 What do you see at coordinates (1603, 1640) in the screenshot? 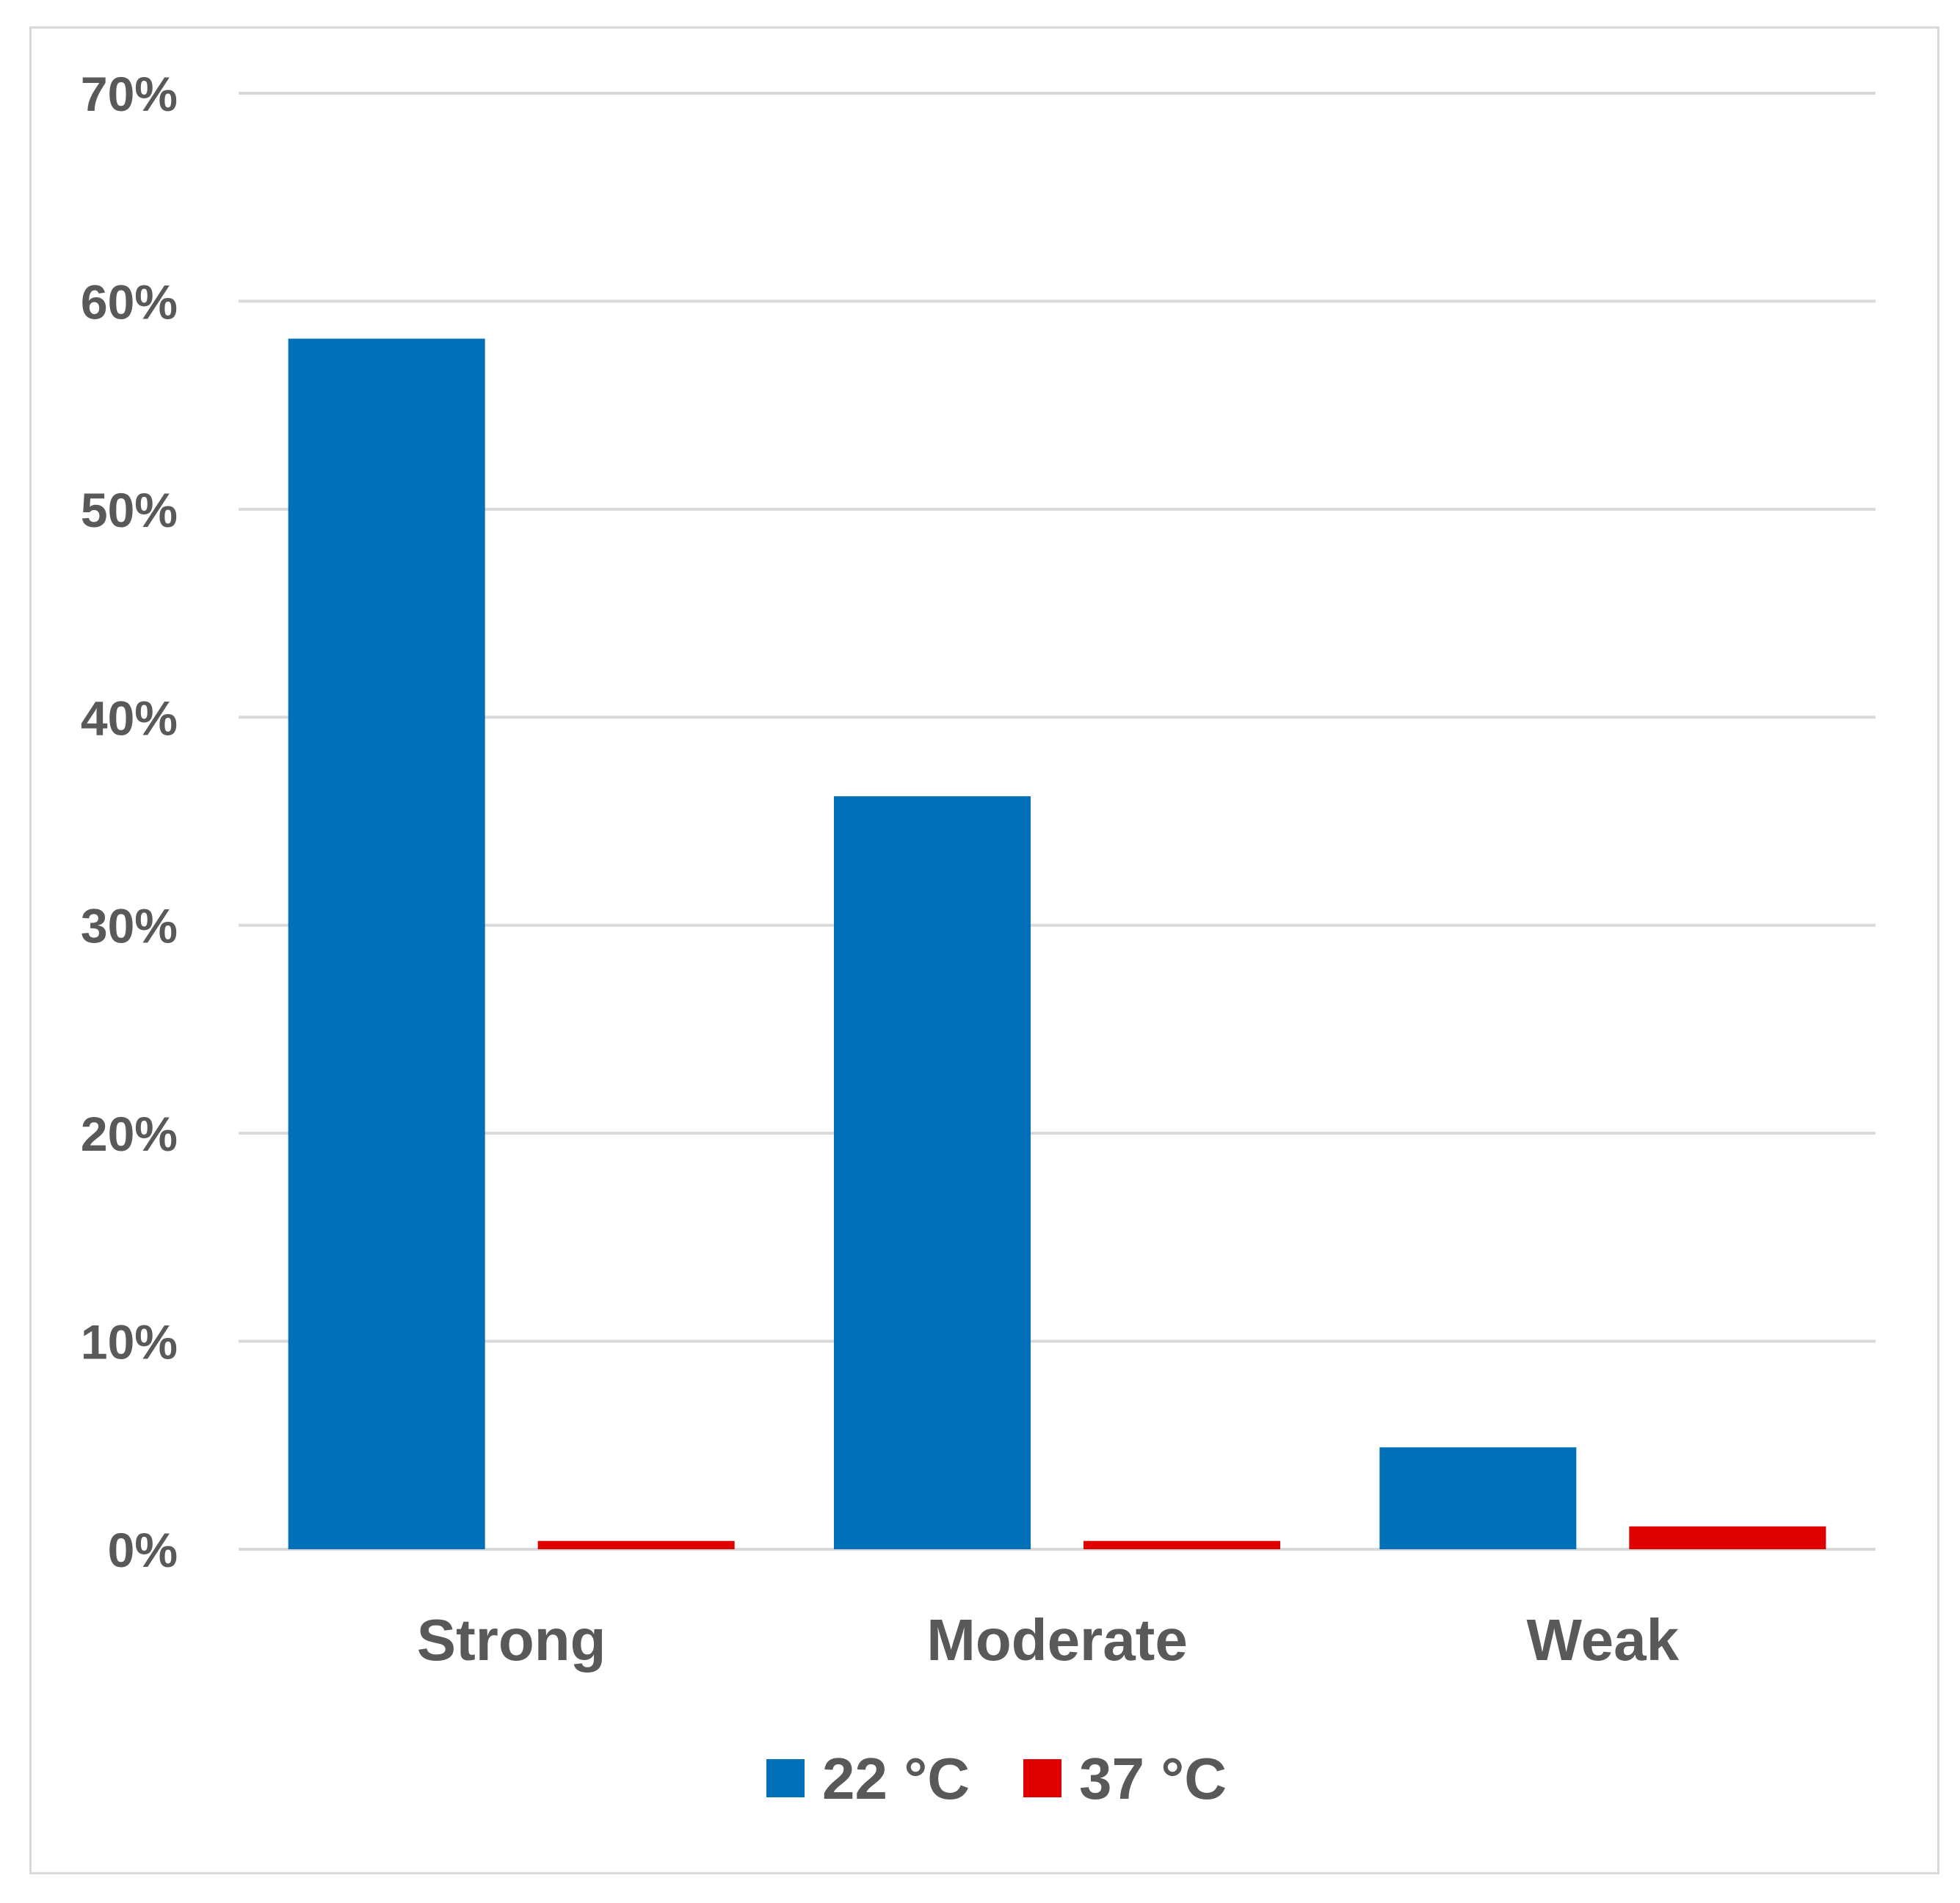
I see `category-label-weak: Weak` at bounding box center [1603, 1640].